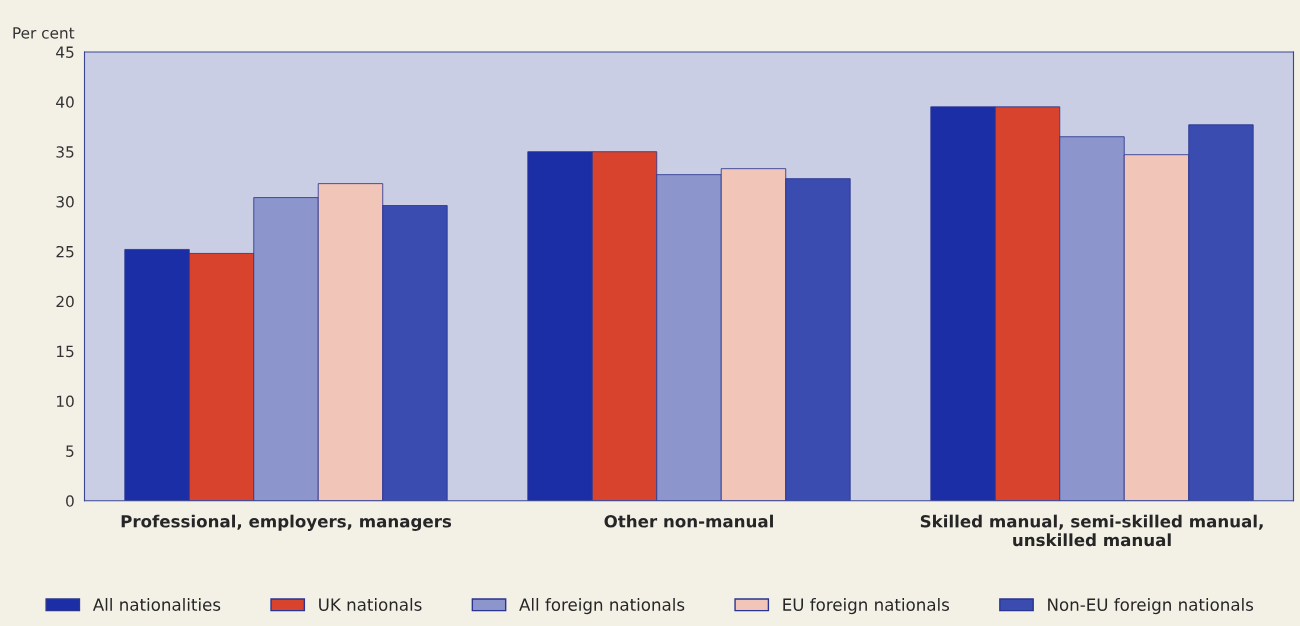  What do you see at coordinates (65, 251) in the screenshot?
I see `y-tick-label: 25` at bounding box center [65, 251].